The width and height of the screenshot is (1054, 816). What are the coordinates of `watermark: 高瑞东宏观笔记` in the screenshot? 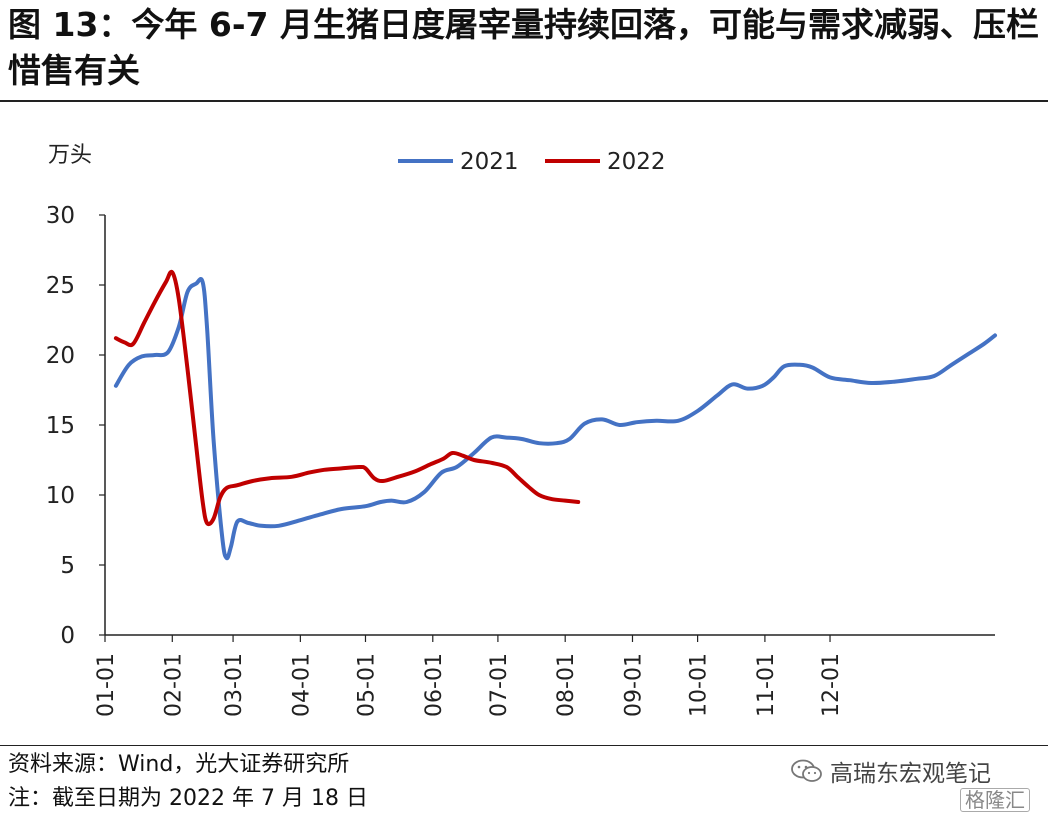 It's located at (890, 771).